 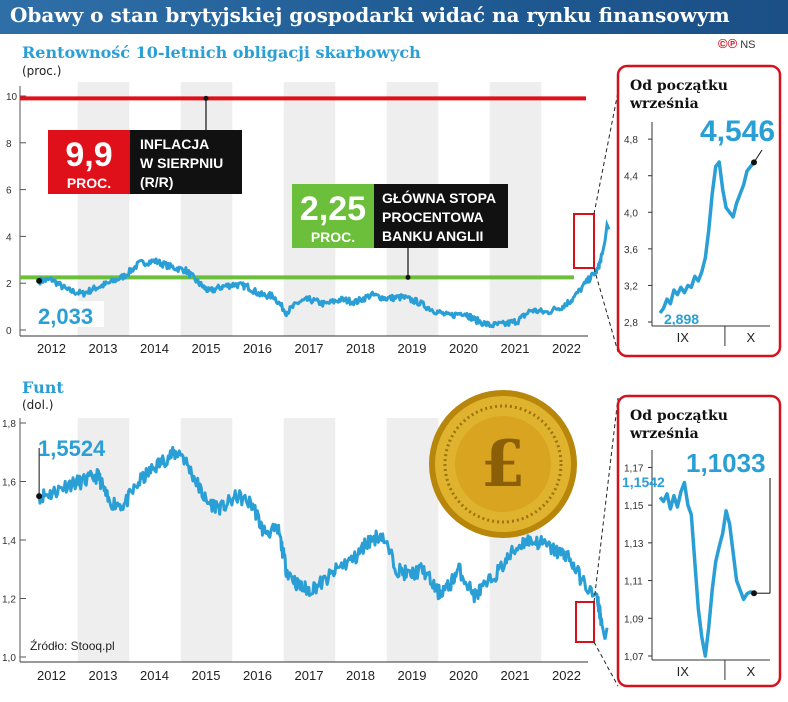 What do you see at coordinates (9, 191) in the screenshot?
I see `y-tick-label: 6` at bounding box center [9, 191].